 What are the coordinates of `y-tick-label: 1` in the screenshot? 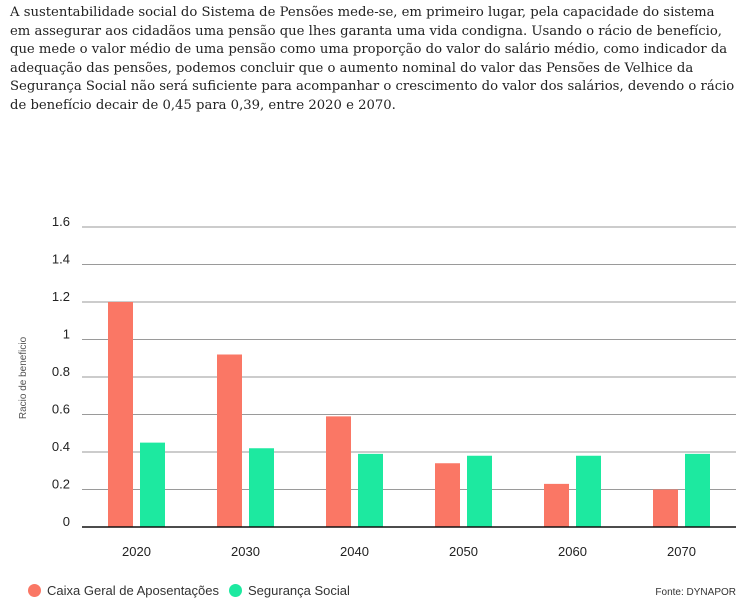 It's located at (66, 334).